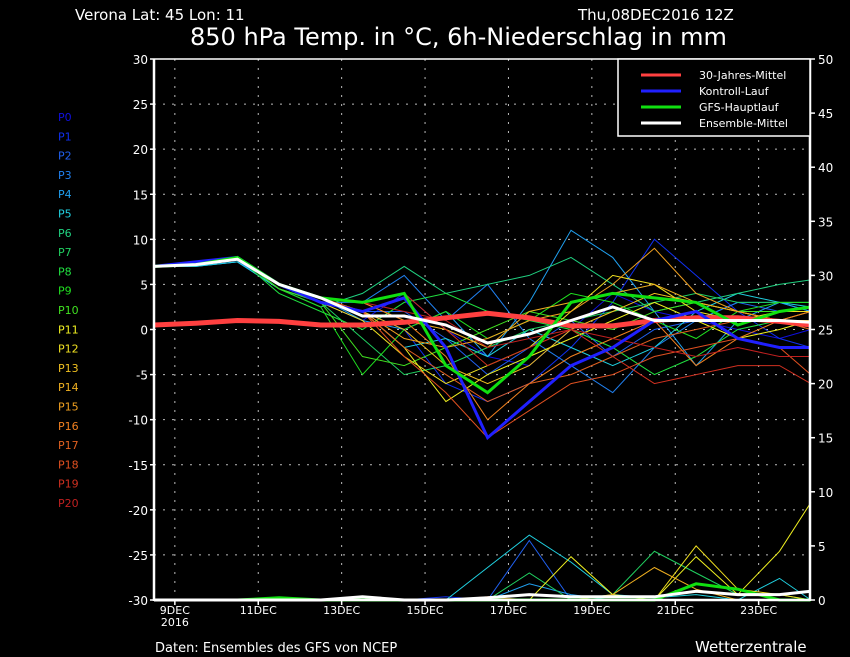 The image size is (850, 657). I want to click on y-tick-label-left: 20, so click(140, 150).